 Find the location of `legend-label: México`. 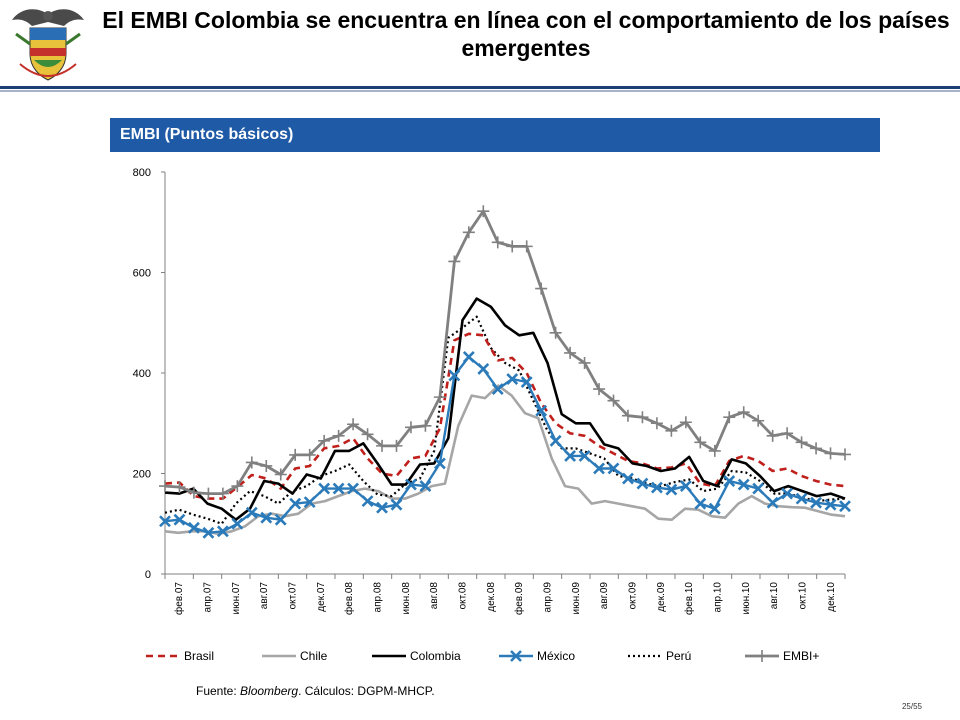

legend-label: México is located at coordinates (556, 656).